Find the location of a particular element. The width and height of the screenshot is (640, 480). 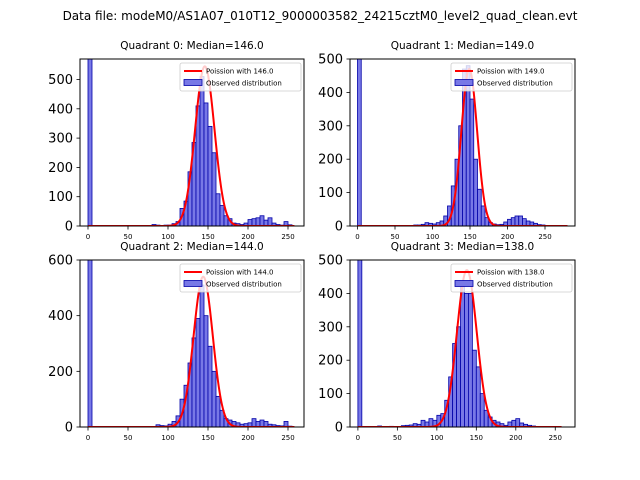

quadrant-1-histogram is located at coordinates (462, 142).